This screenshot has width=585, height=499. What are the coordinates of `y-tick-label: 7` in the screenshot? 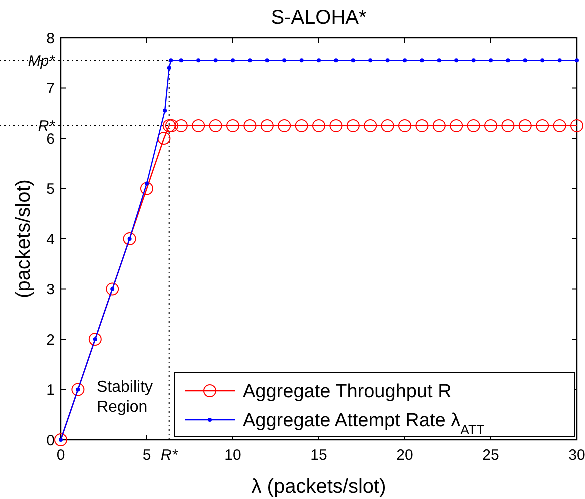 It's located at (50, 89).